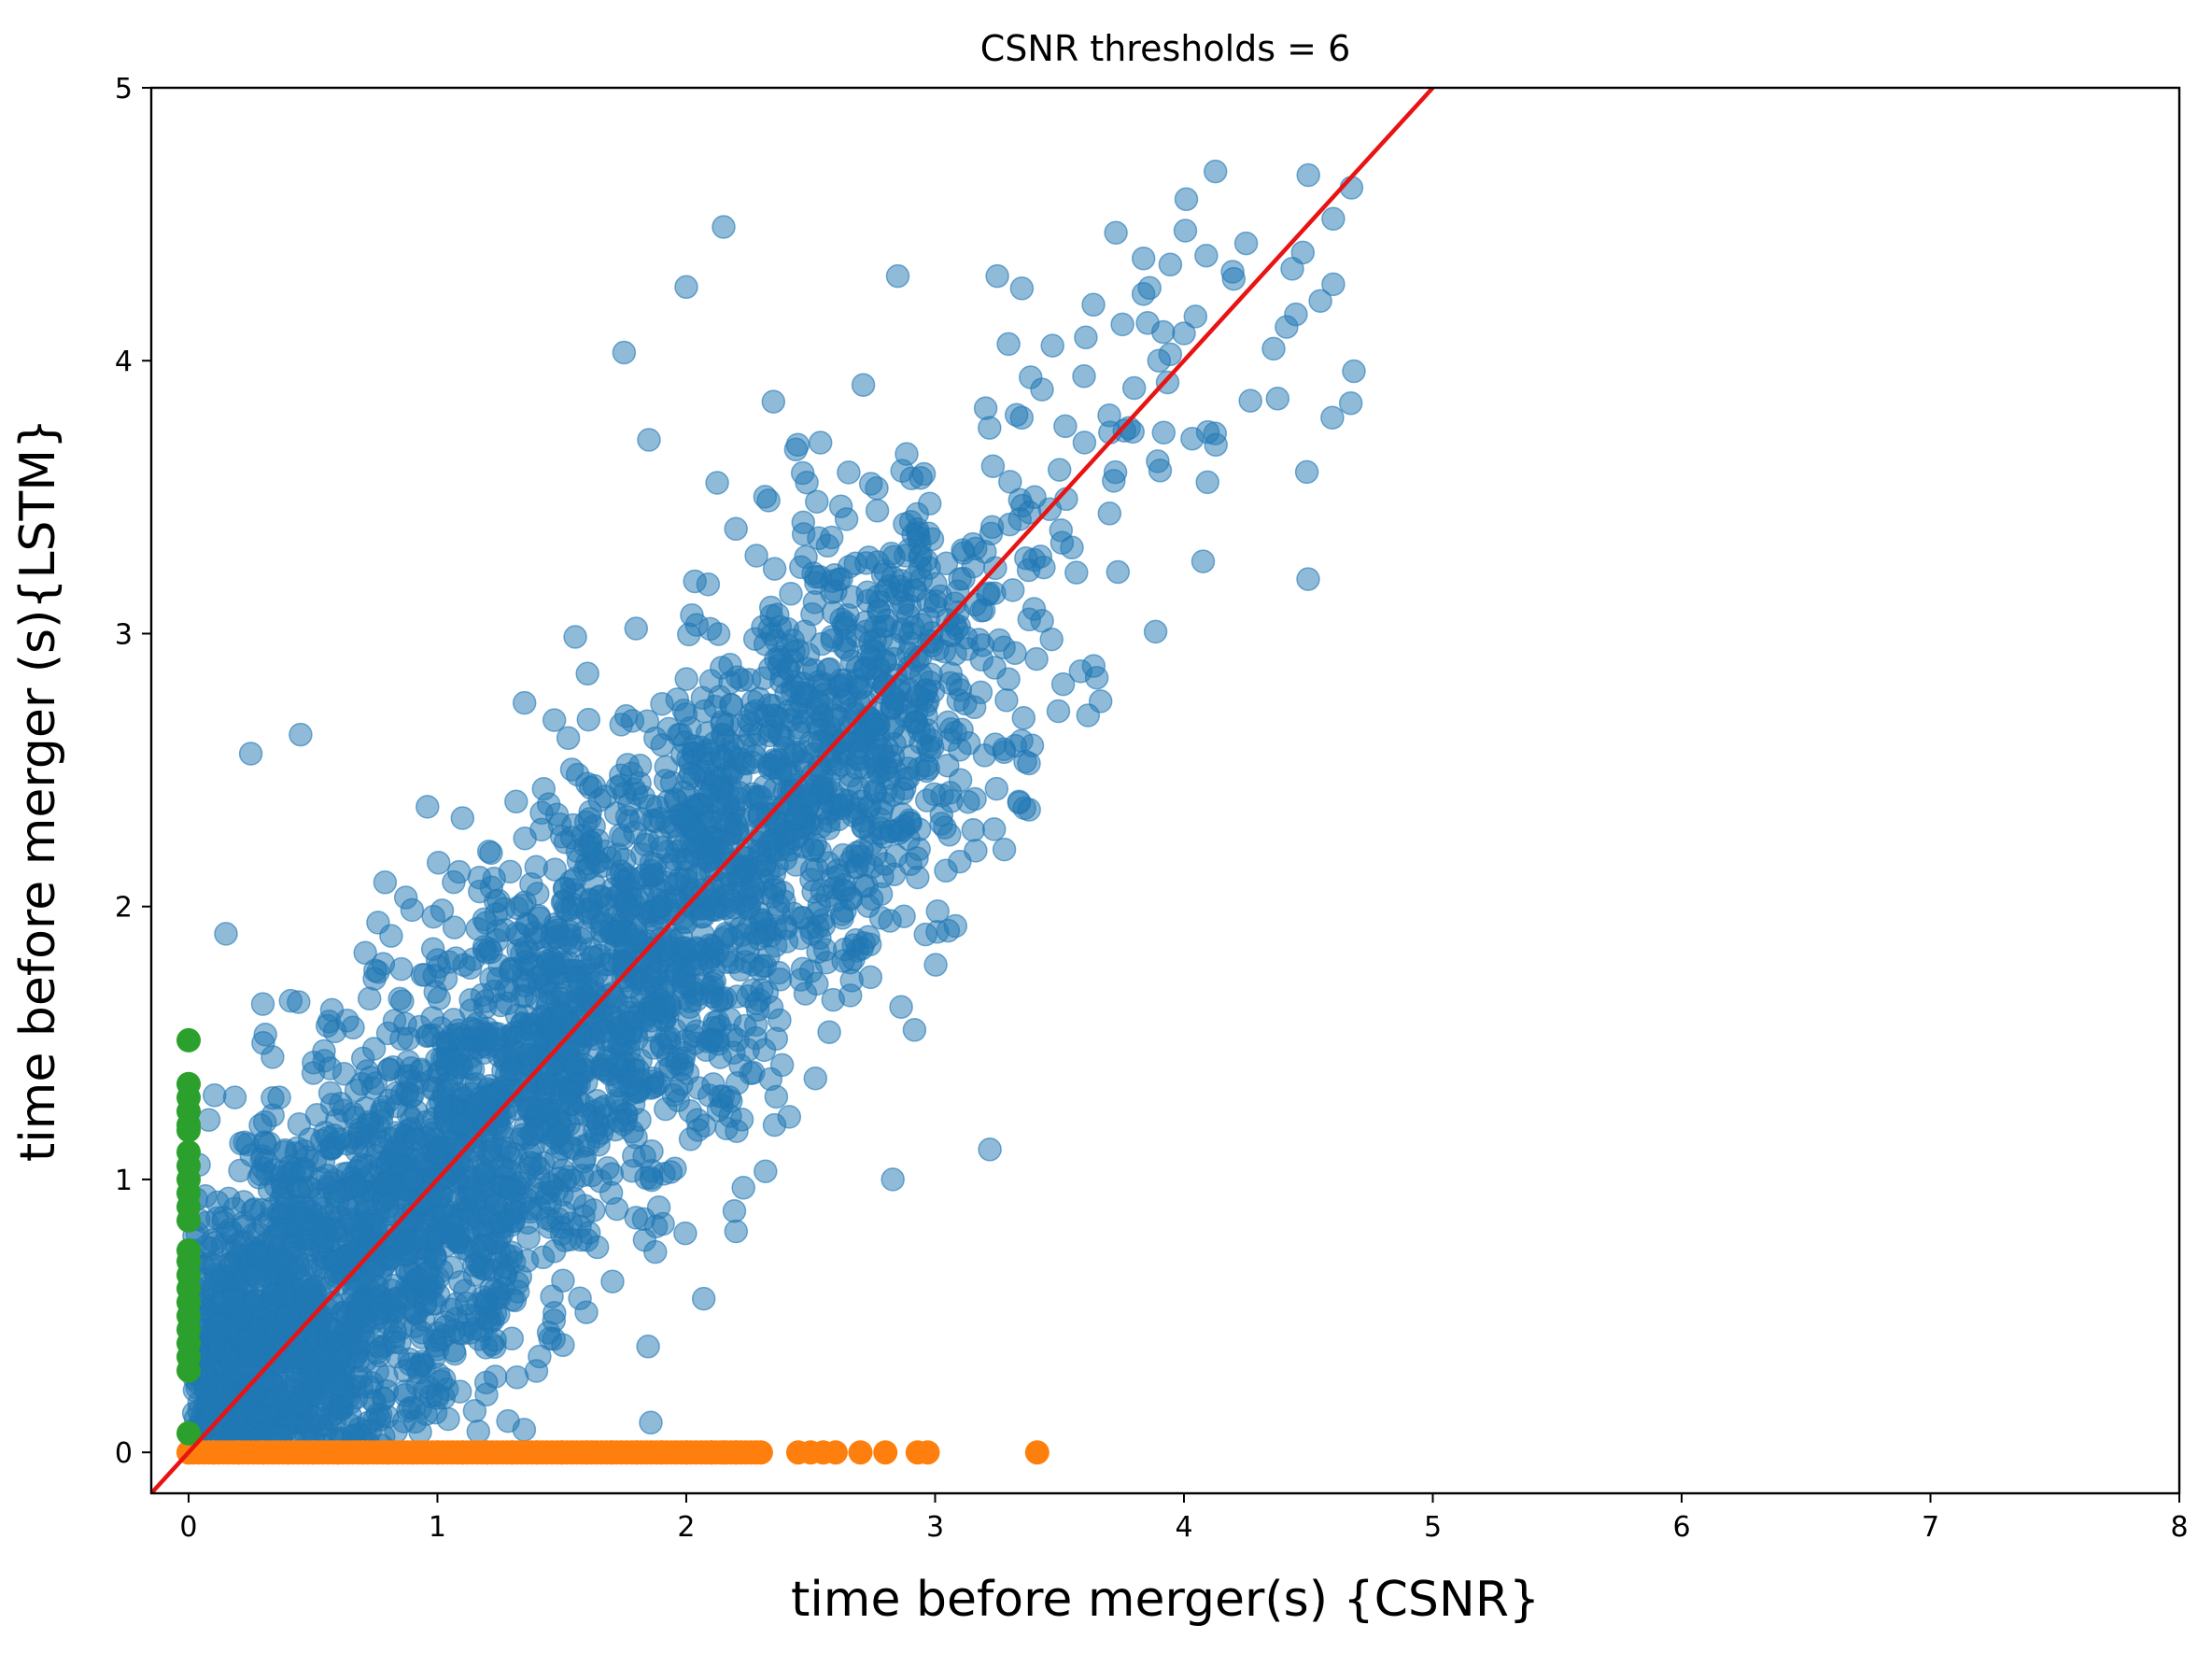 This screenshot has width=2212, height=1653. What do you see at coordinates (437, 1528) in the screenshot?
I see `x-tick-label: 1` at bounding box center [437, 1528].